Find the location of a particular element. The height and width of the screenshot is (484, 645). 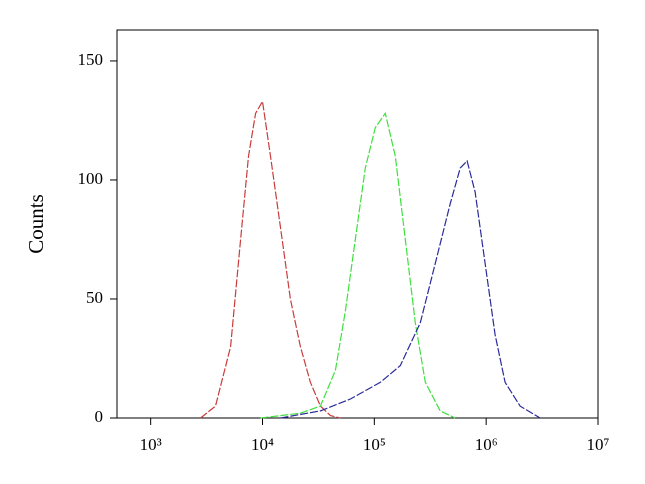

y-tick-label: 150 is located at coordinates (91, 59).